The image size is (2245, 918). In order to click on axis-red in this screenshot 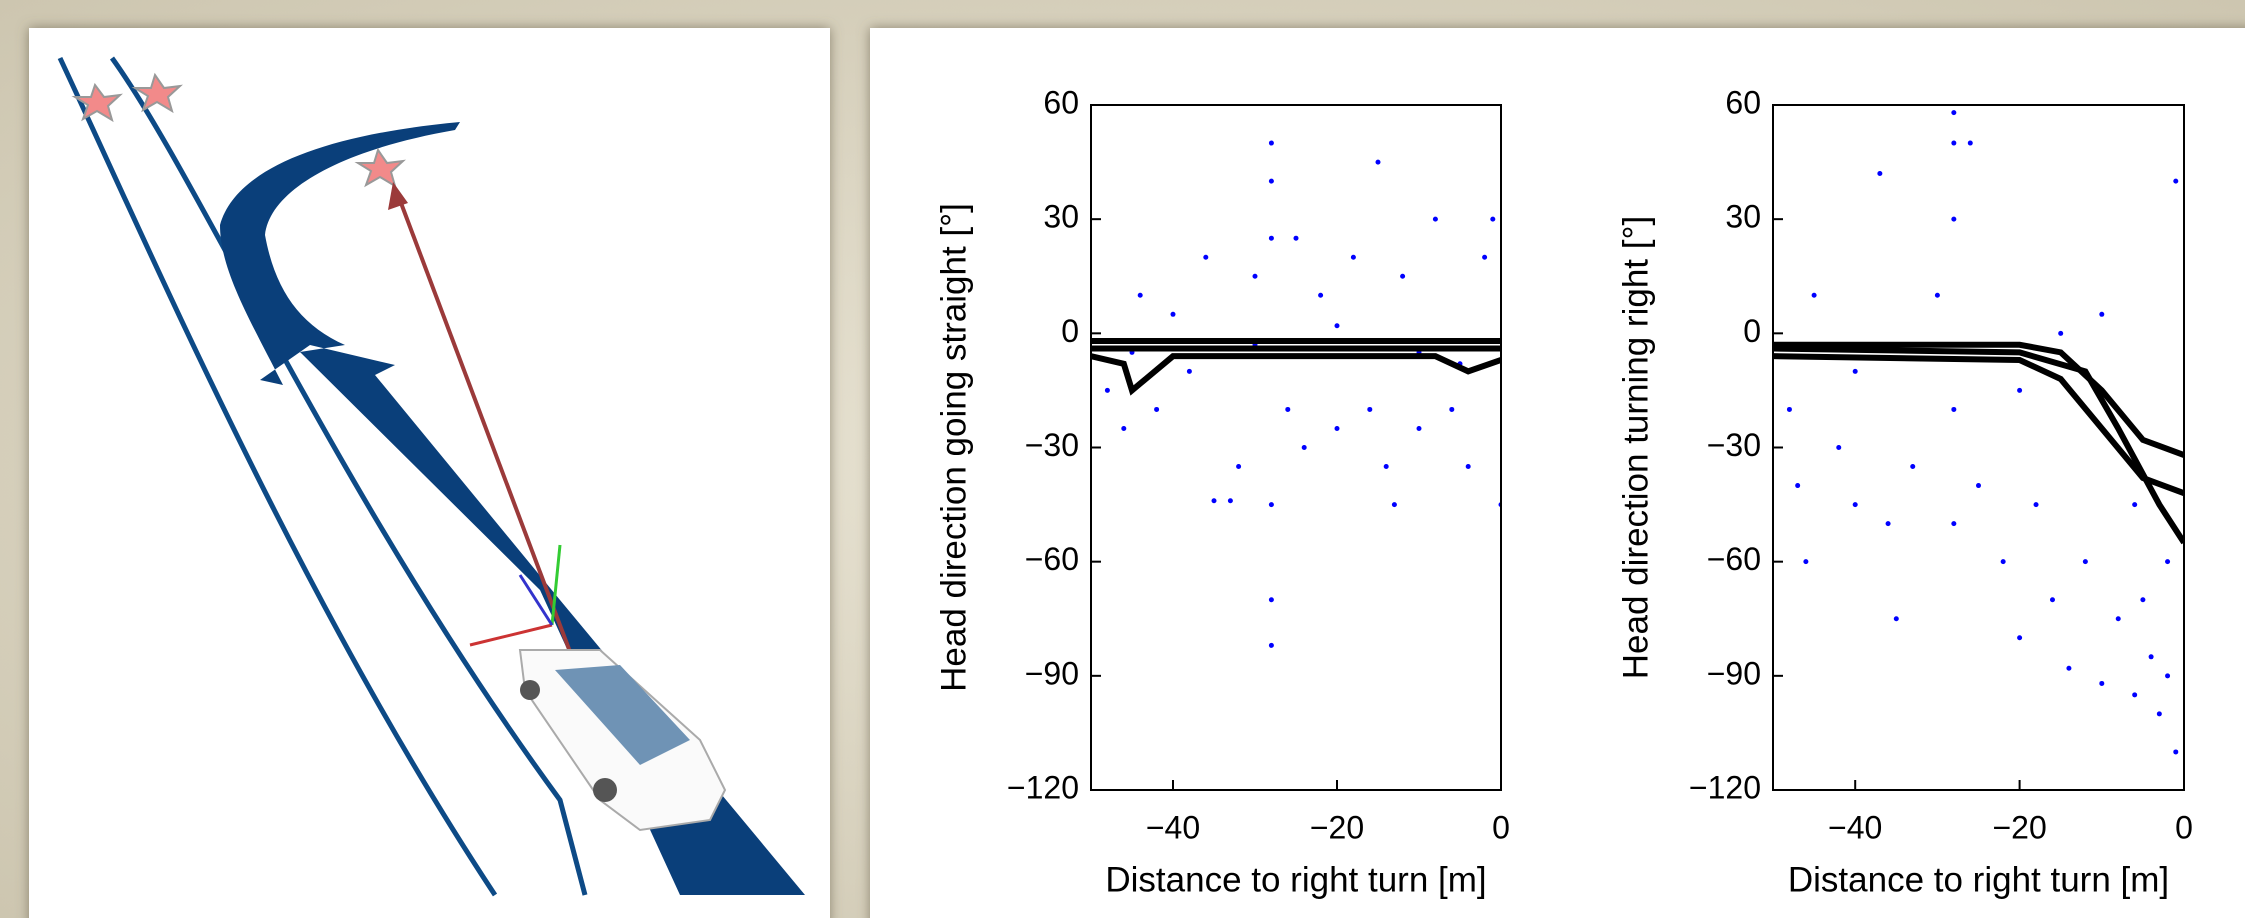, I will do `click(511, 635)`.